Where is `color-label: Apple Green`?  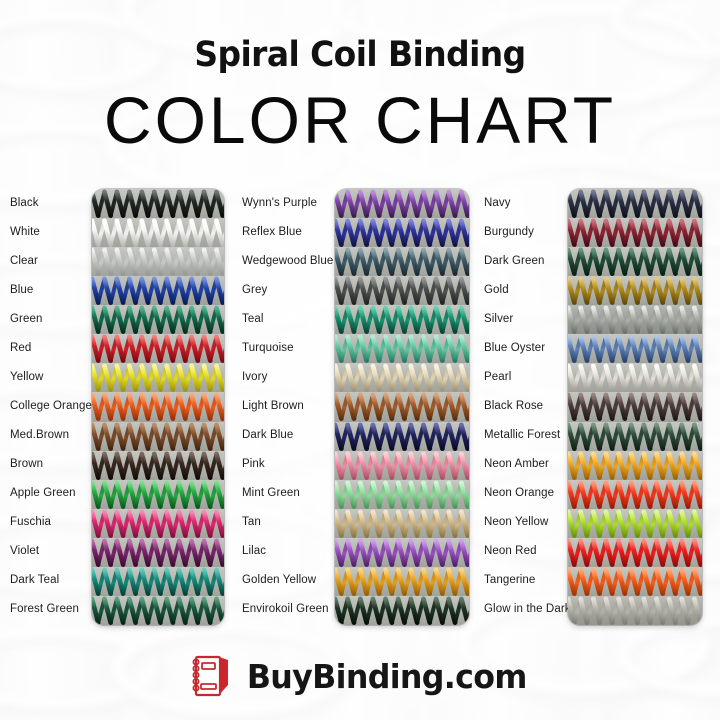 color-label: Apple Green is located at coordinates (43, 493).